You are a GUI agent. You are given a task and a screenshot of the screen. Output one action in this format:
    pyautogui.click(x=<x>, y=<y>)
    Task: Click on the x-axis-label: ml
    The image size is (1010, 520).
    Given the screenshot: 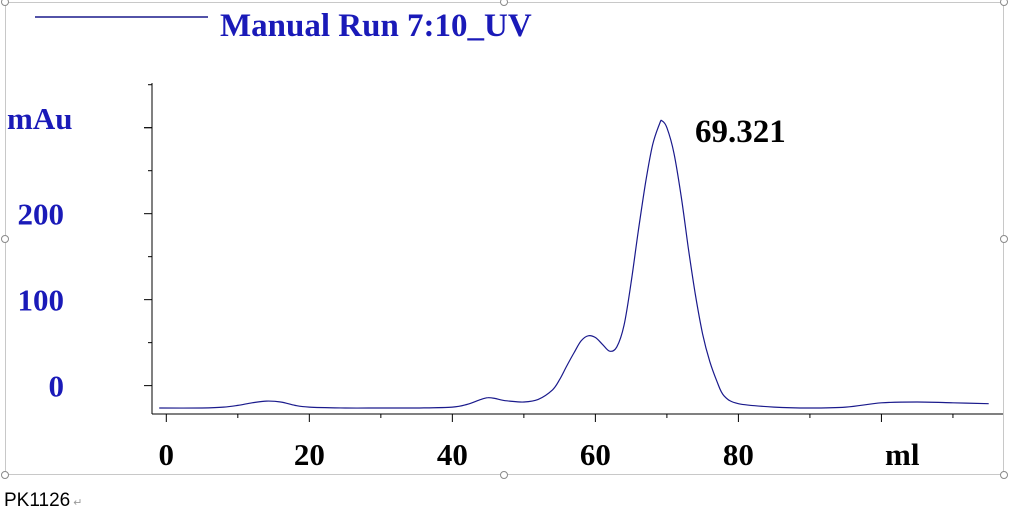 What is the action you would take?
    pyautogui.click(x=902, y=454)
    